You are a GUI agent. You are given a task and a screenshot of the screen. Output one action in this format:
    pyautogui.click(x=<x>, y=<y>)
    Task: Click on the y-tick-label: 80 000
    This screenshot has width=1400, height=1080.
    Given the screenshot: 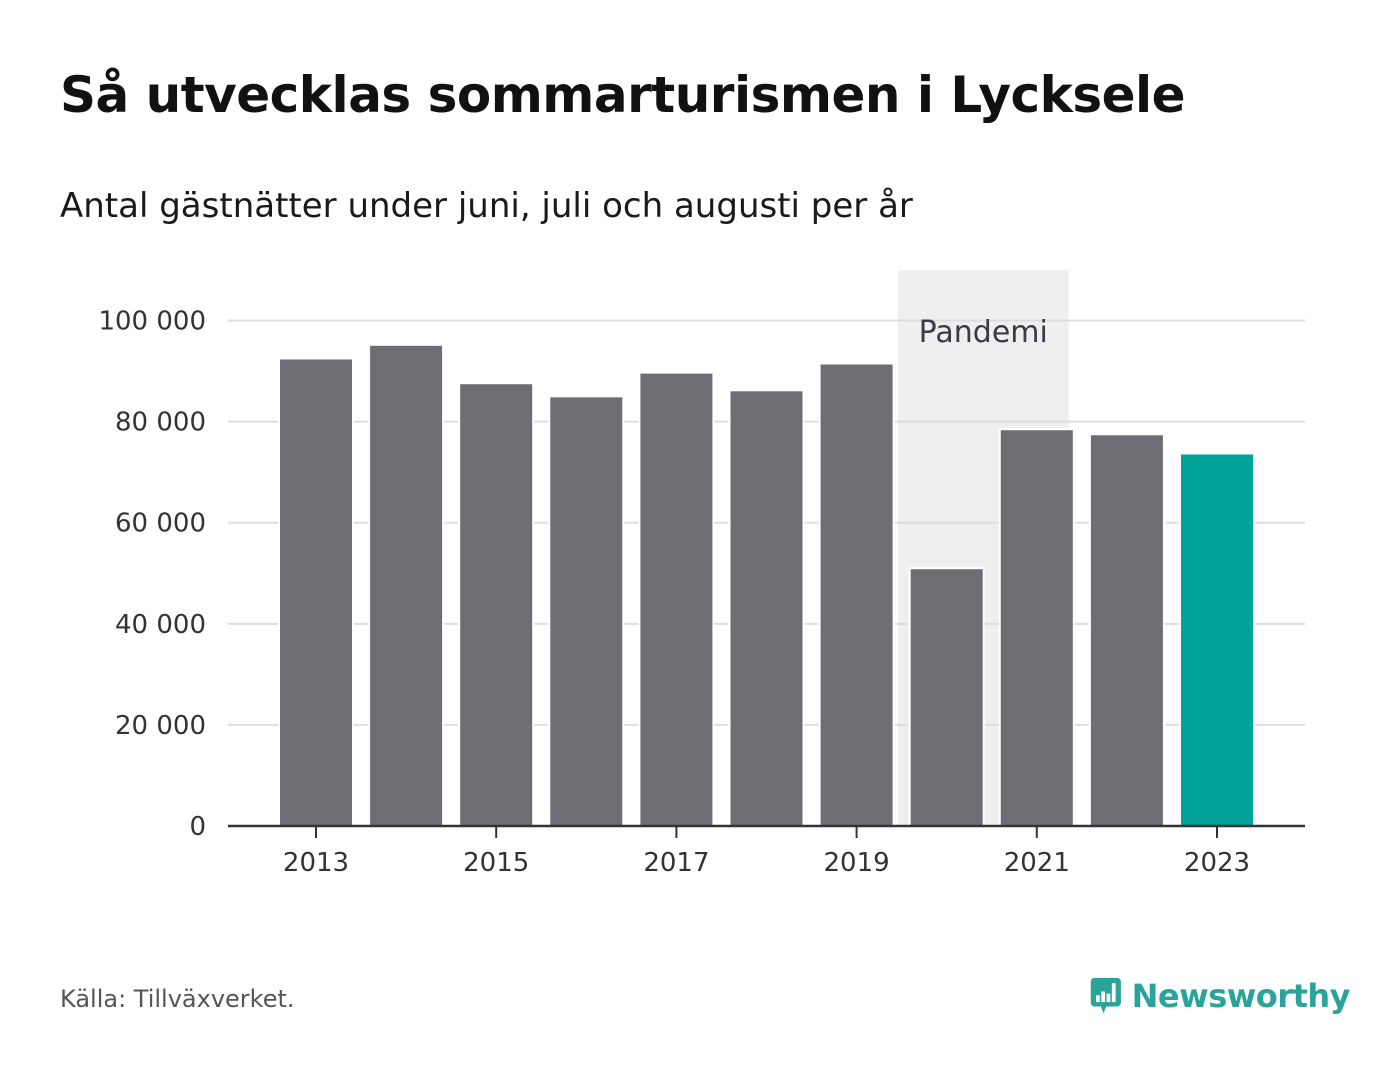 What is the action you would take?
    pyautogui.click(x=160, y=423)
    